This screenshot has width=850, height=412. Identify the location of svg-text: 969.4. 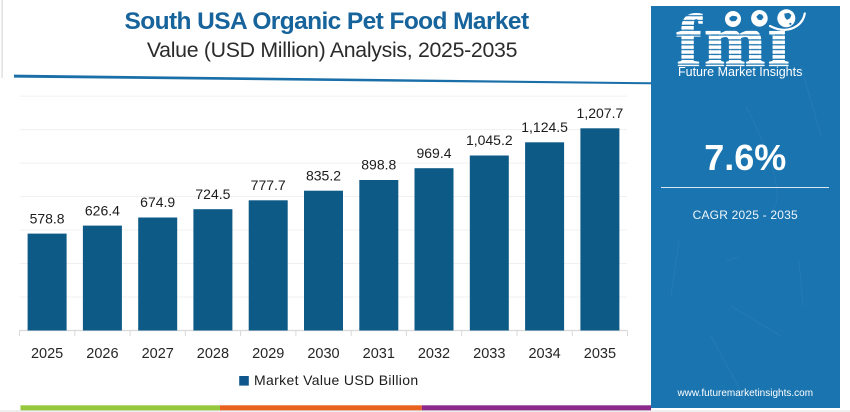
(433, 153).